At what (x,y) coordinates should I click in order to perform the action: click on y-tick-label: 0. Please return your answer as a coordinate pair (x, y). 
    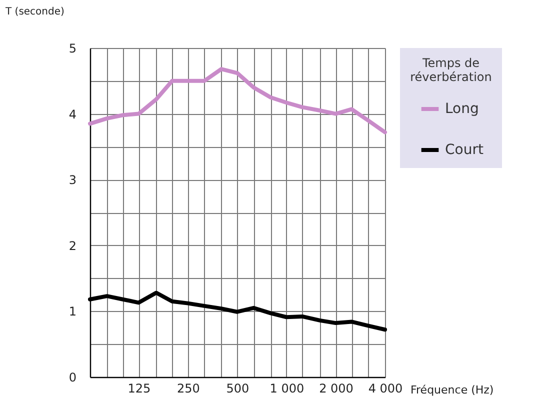
    Looking at the image, I should click on (72, 377).